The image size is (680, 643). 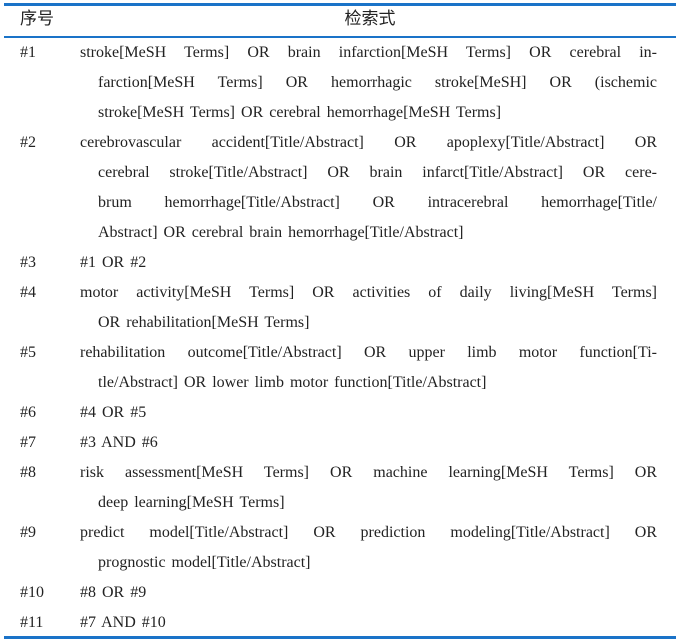 What do you see at coordinates (28, 442) in the screenshot?
I see `row-number: #7` at bounding box center [28, 442].